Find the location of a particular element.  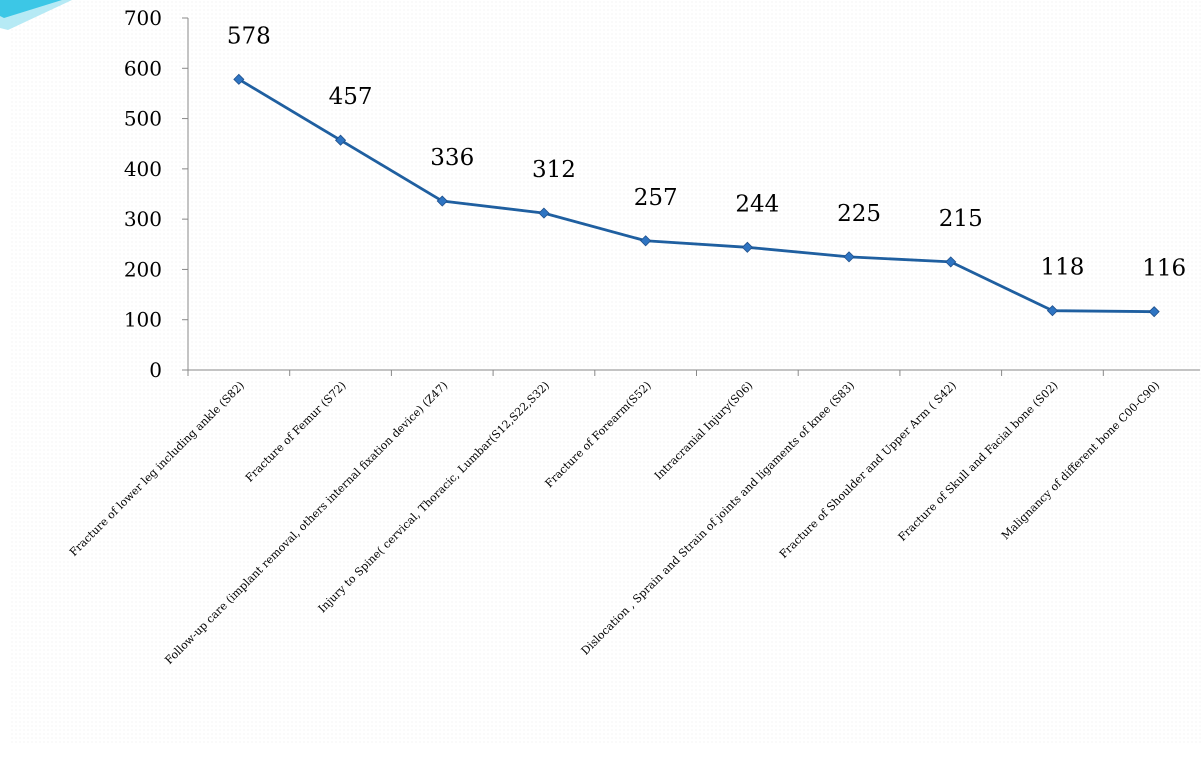

data-label: 215 is located at coordinates (961, 219).